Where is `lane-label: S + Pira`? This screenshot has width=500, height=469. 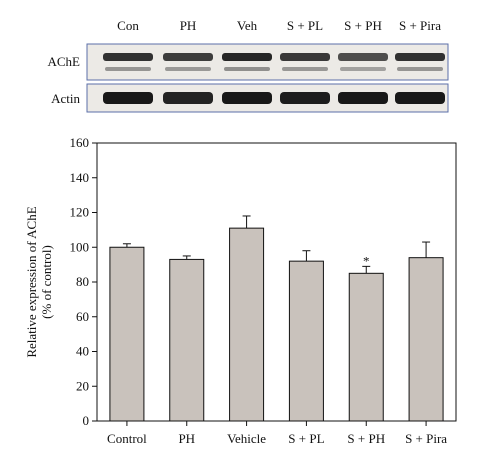
lane-label: S + Pira is located at coordinates (420, 25).